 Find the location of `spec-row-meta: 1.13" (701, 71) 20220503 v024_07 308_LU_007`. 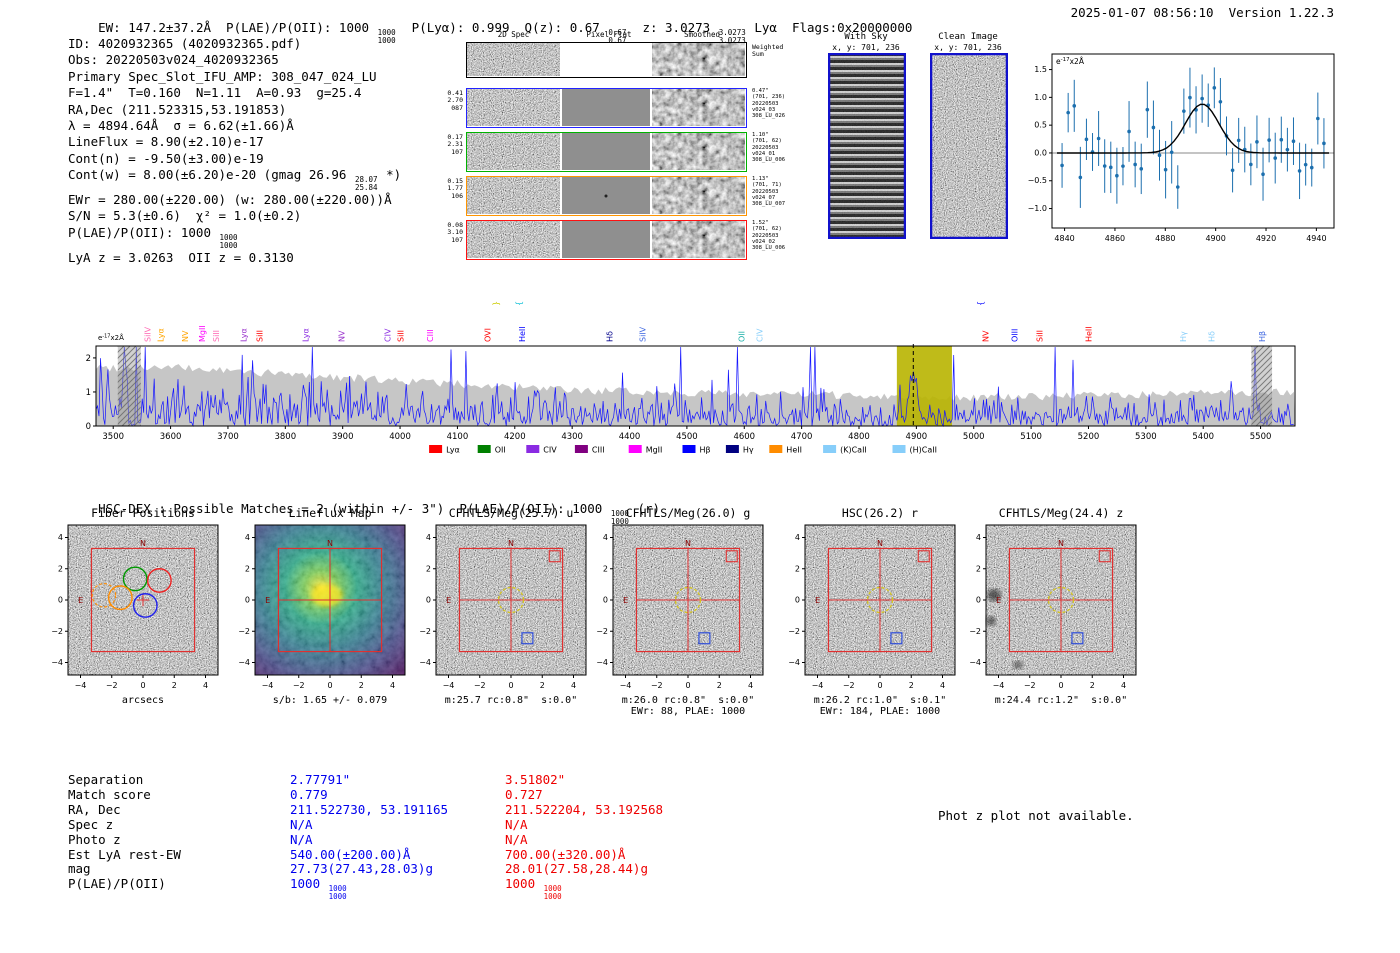

spec-row-meta: 1.13" (701, 71) 20220503 v024_07 308_LU_007 is located at coordinates (779, 191).